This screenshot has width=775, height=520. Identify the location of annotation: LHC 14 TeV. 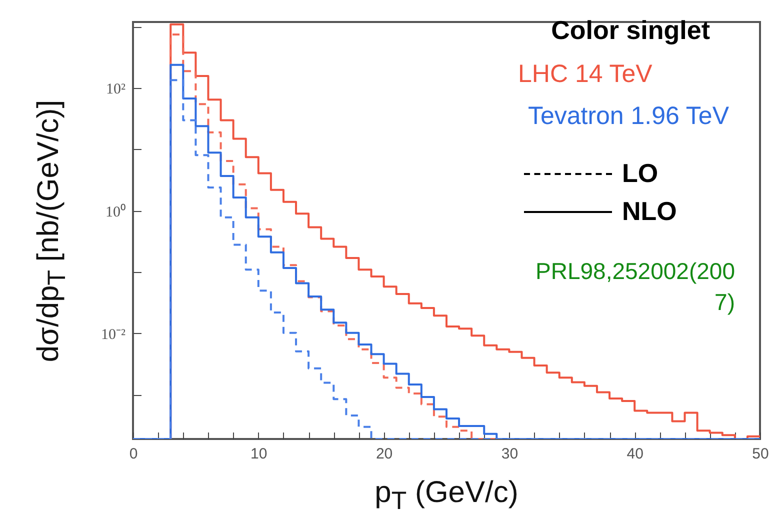
(585, 74).